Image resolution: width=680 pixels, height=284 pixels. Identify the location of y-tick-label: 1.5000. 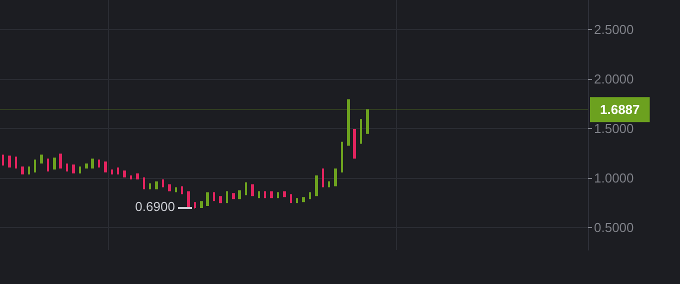
(614, 128).